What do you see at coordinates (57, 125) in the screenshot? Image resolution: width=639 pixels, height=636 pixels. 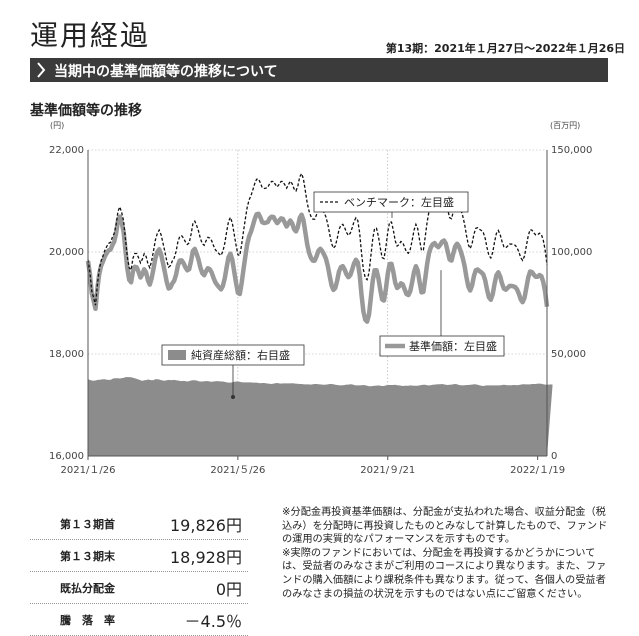 I see `left-axis-unit: (円)` at bounding box center [57, 125].